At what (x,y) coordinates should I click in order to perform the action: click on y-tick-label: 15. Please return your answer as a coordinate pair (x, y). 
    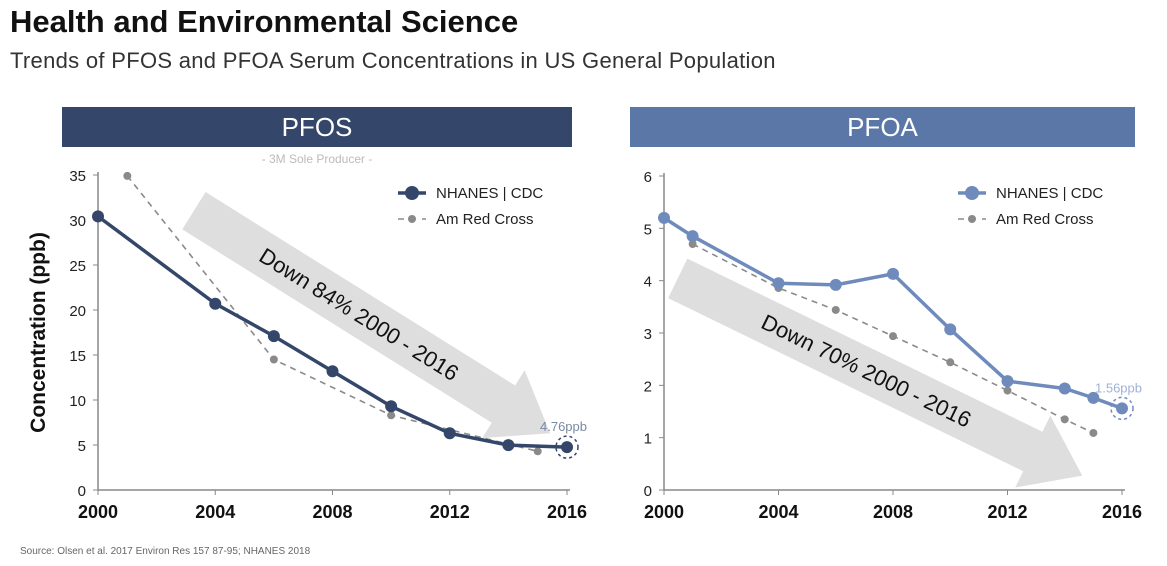
    Looking at the image, I should click on (77, 356).